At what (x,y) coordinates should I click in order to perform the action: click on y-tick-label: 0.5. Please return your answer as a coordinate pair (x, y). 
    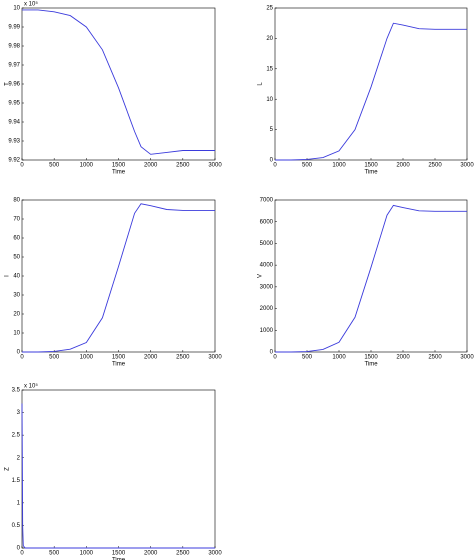
    Looking at the image, I should click on (16, 526).